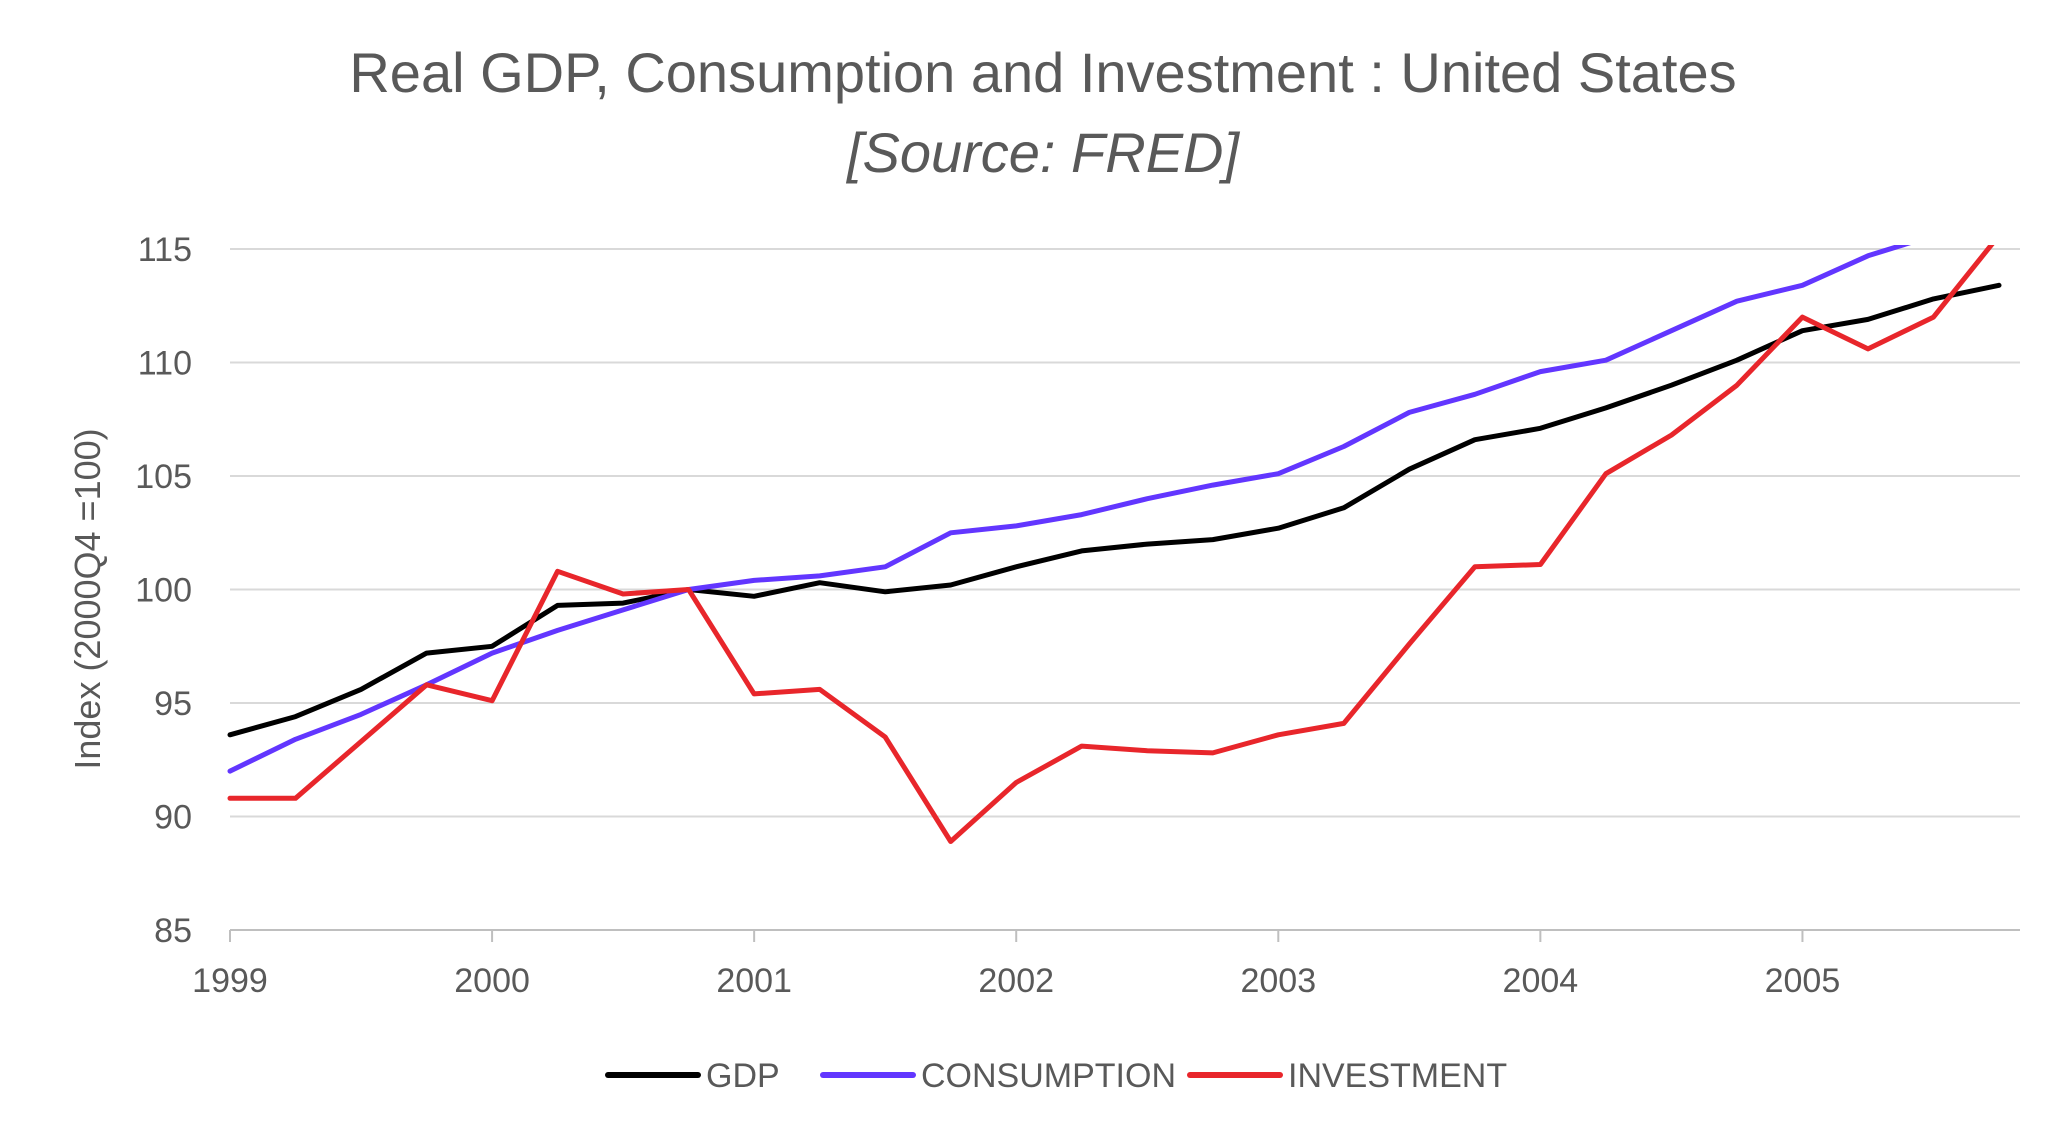  Describe the element at coordinates (1043, 152) in the screenshot. I see `chart-subtitle: [Source: FRED]` at that location.